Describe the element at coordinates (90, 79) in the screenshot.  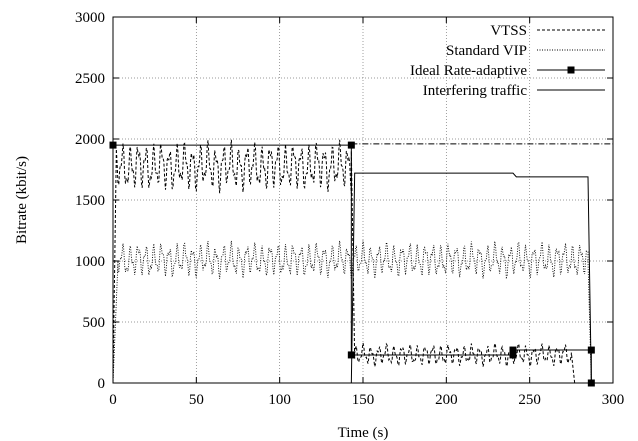
I see `y-tick-label: 2500` at that location.